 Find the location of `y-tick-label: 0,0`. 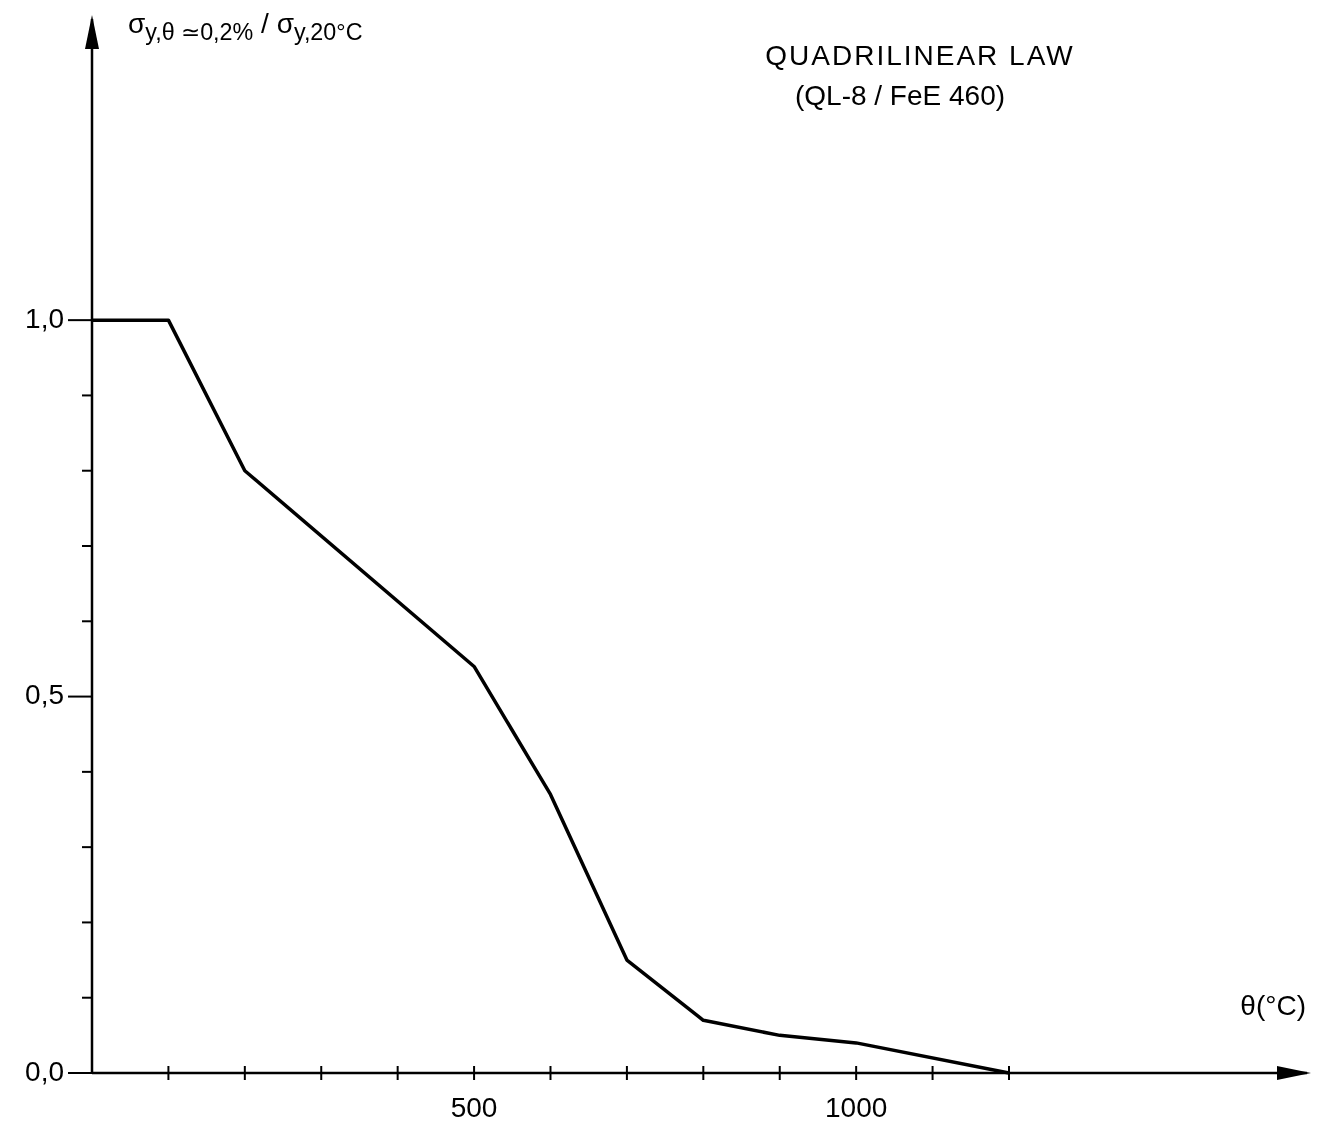

y-tick-label: 0,0 is located at coordinates (44, 1071).